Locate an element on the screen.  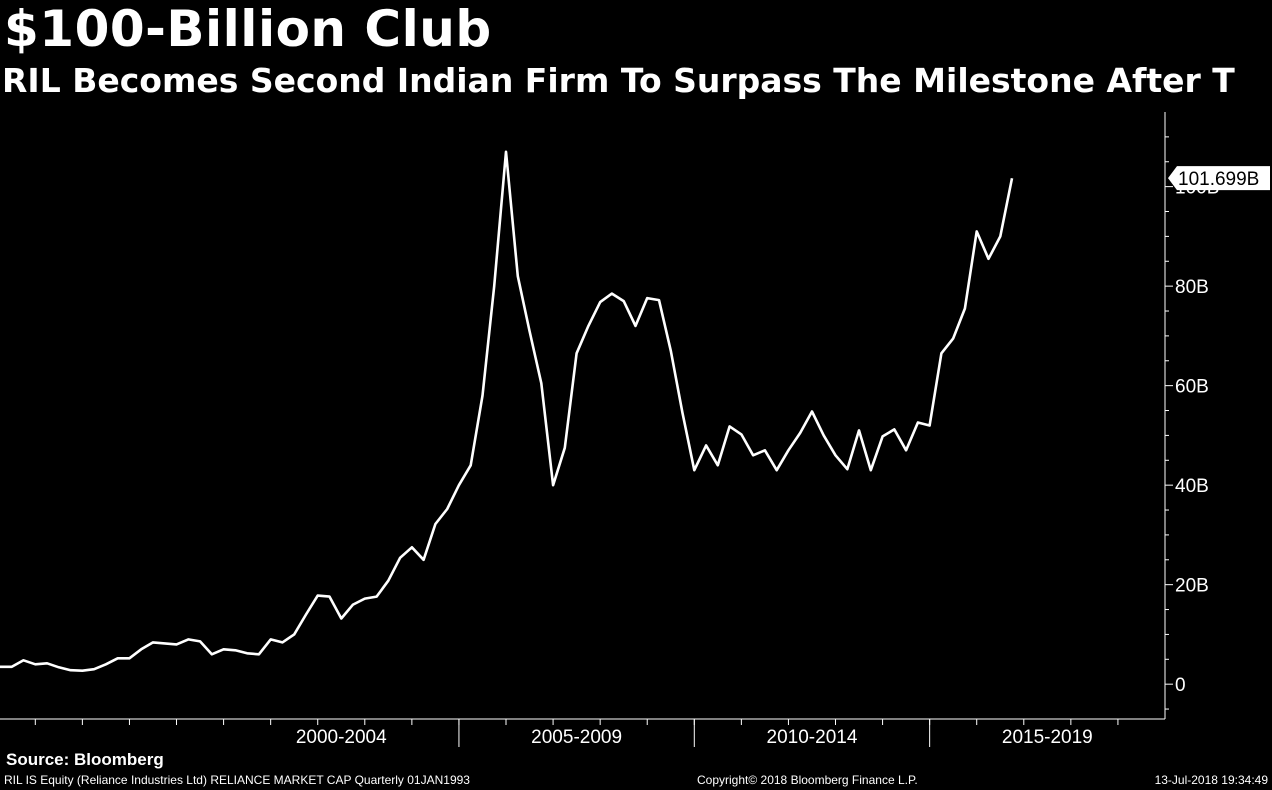
chart-title: $100-Billion Club is located at coordinates (248, 29).